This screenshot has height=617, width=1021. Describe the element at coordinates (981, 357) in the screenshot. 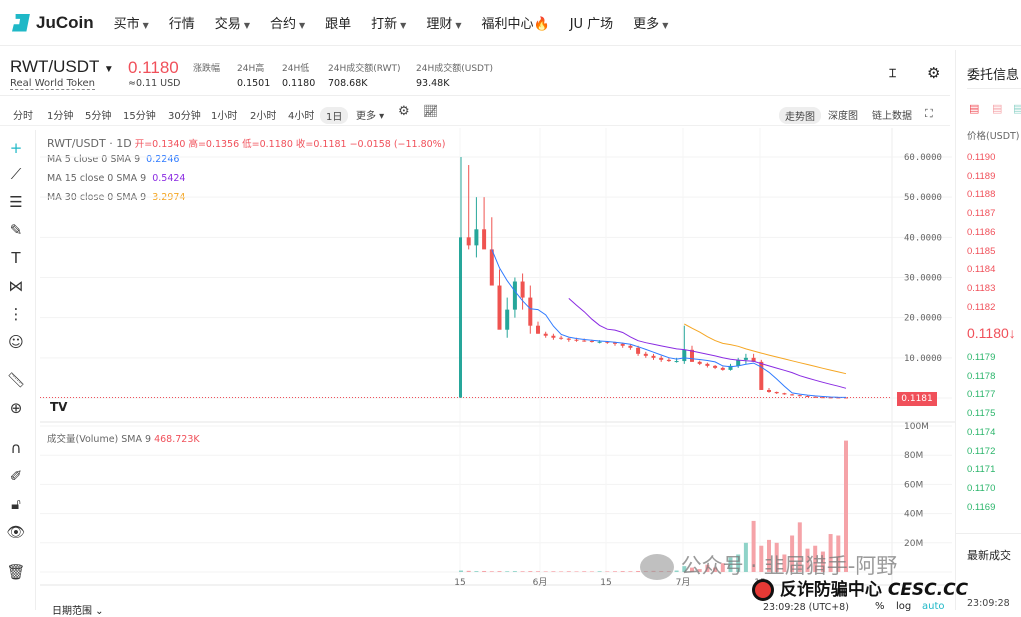

I see `bid-price: 0.1179` at that location.